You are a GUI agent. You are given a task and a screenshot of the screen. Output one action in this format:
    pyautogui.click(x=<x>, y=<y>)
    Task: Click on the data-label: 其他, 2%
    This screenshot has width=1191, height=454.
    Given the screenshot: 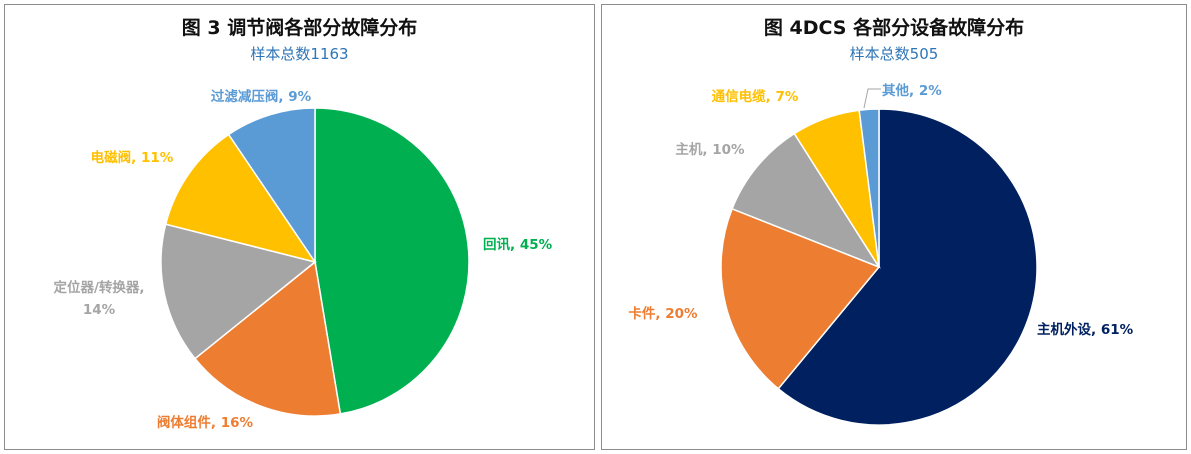 What is the action you would take?
    pyautogui.click(x=912, y=90)
    